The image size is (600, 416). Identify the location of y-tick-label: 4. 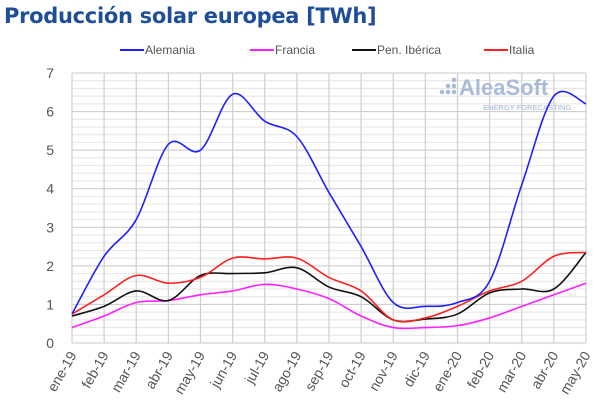
(50, 189).